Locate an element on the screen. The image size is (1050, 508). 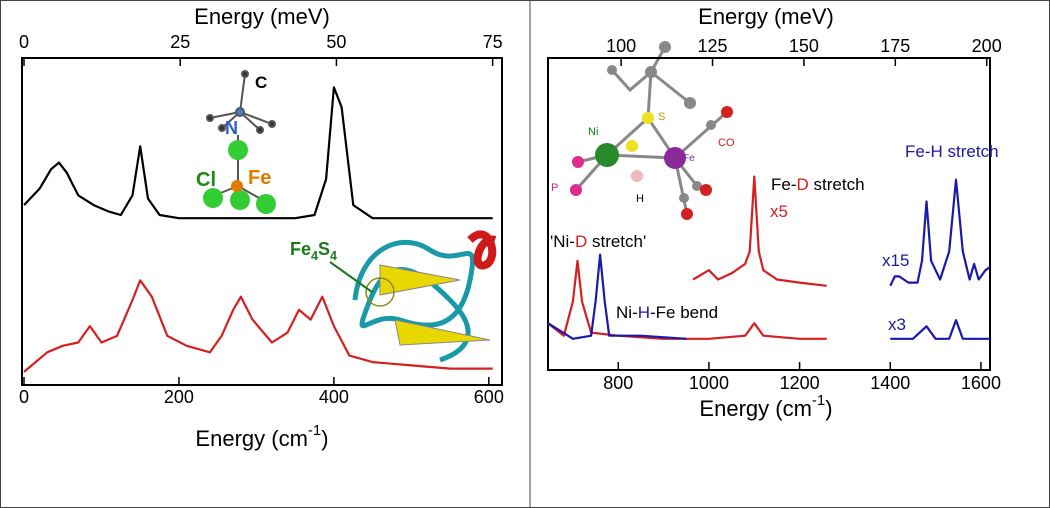
annotation: P is located at coordinates (554, 188).